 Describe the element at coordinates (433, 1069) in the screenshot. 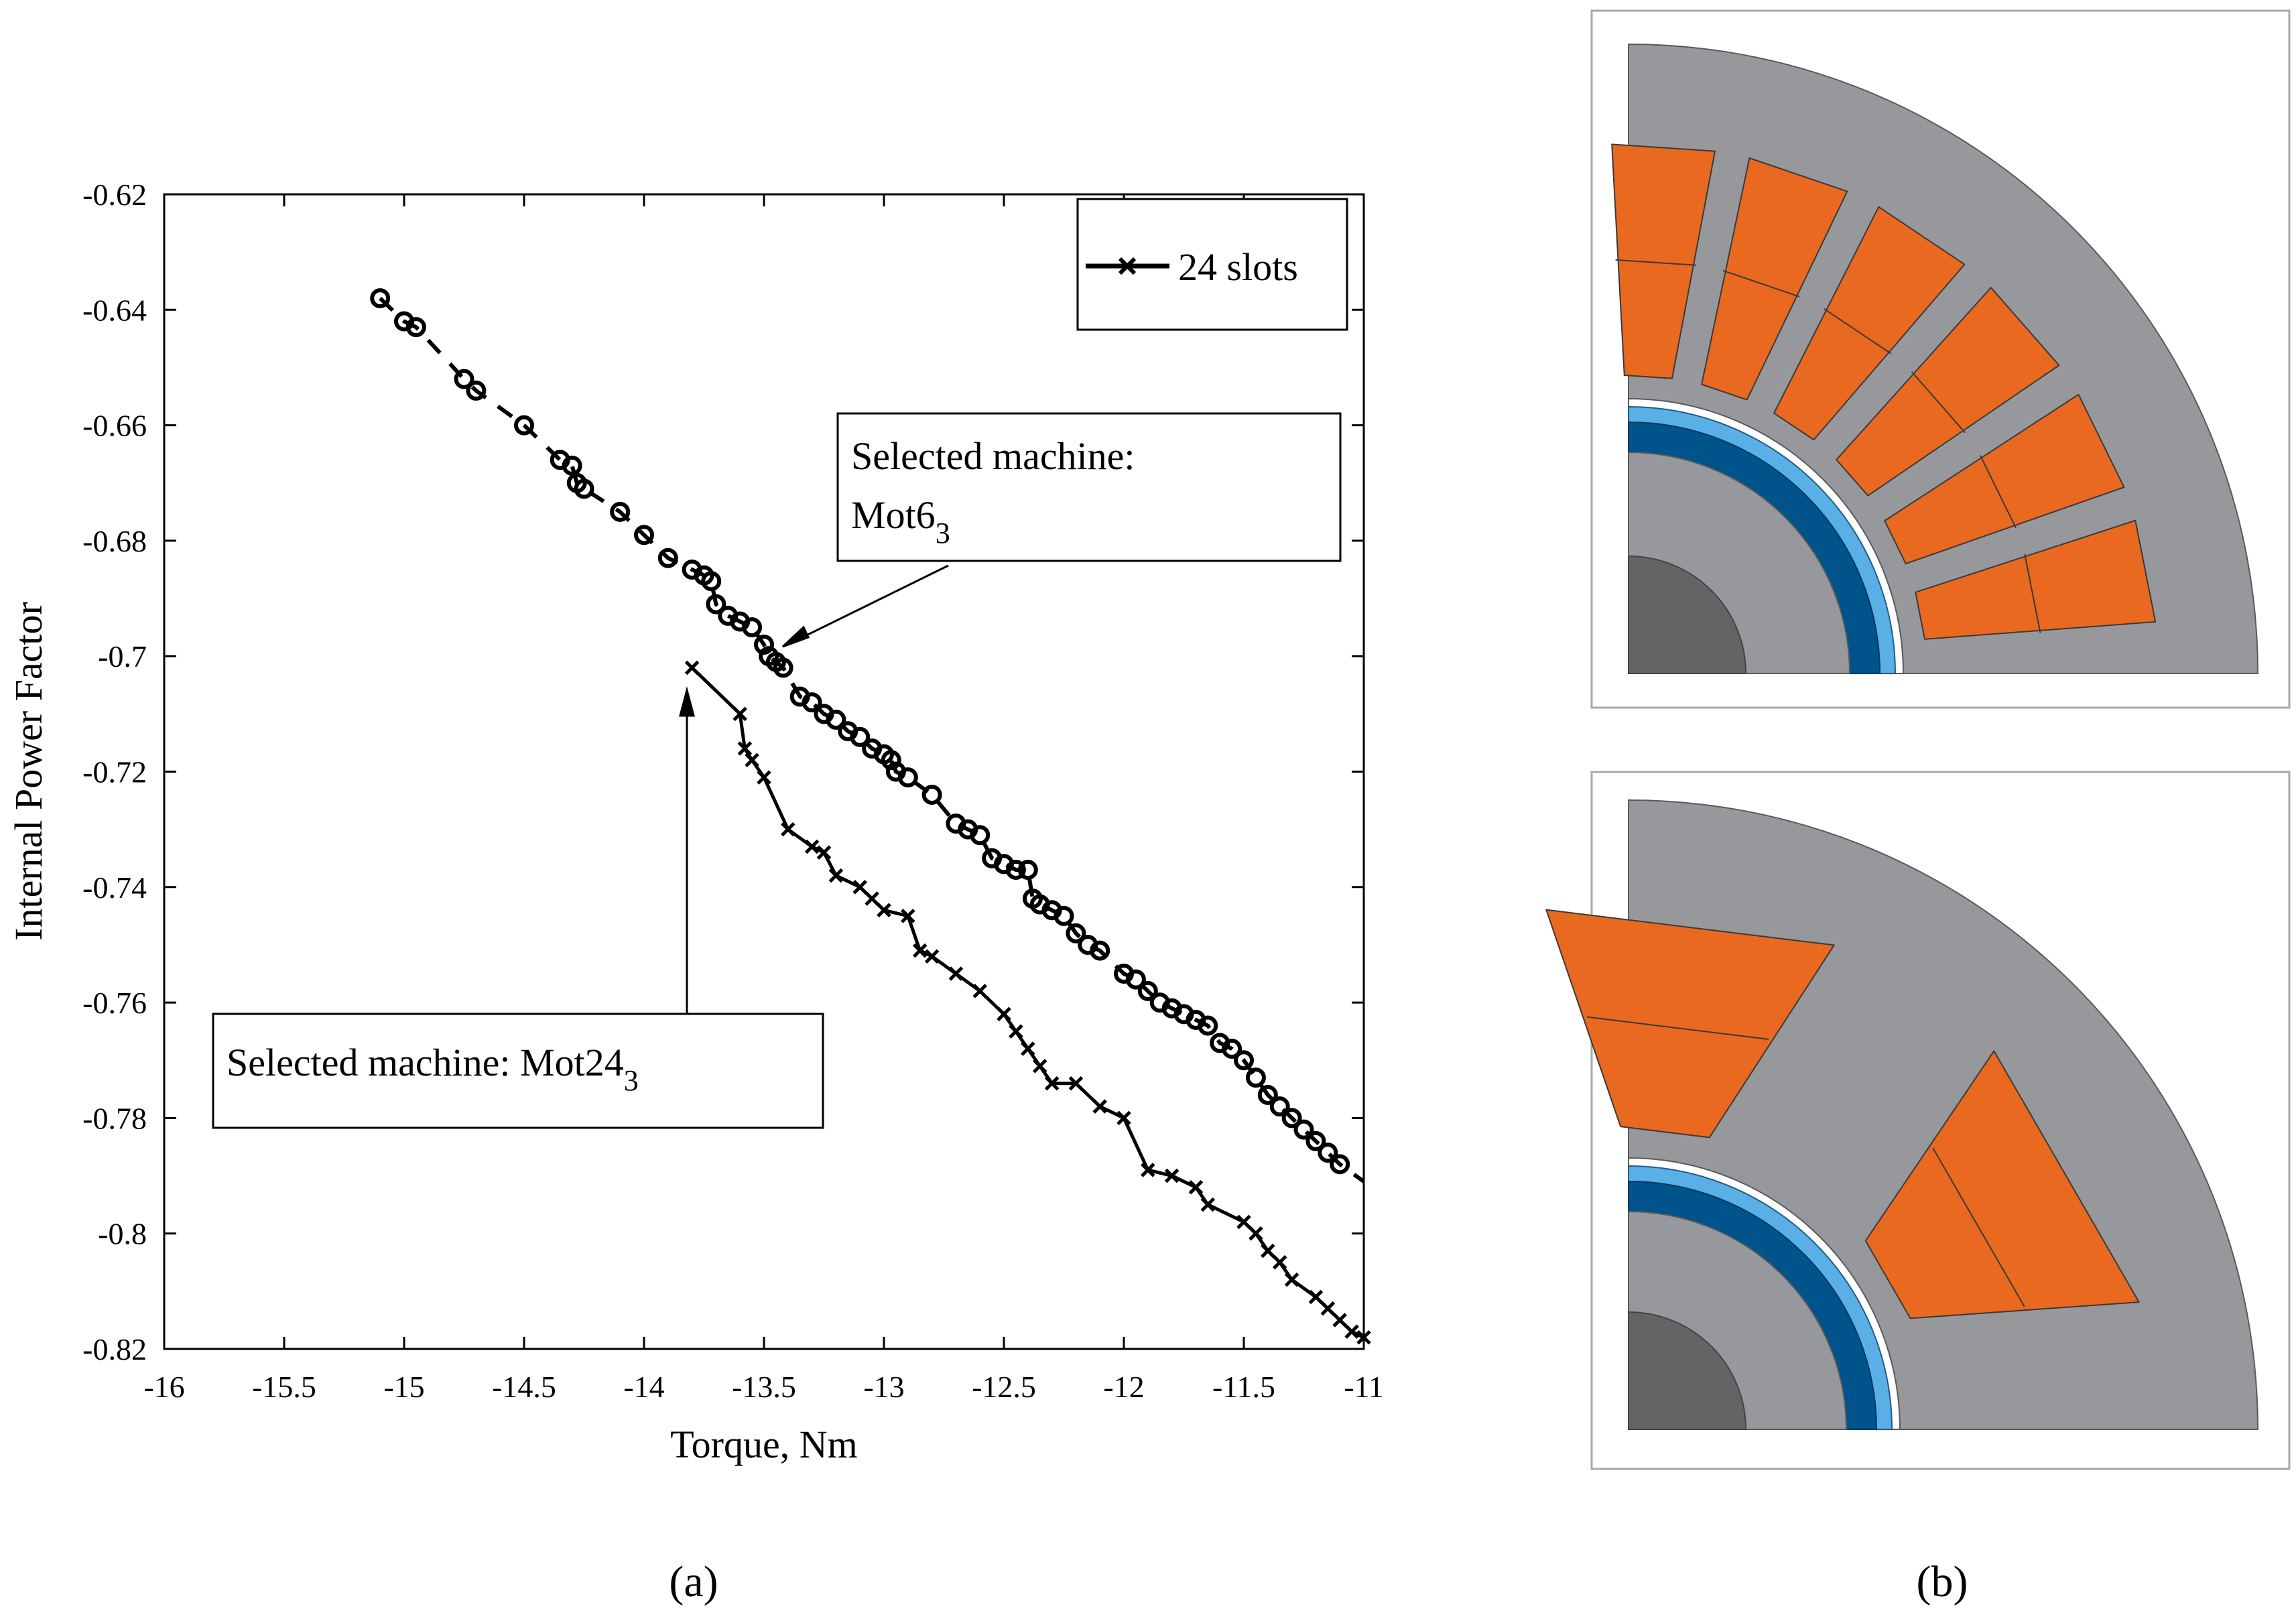

I see `annotation-mot24-label: Selected machine: Mot243` at that location.